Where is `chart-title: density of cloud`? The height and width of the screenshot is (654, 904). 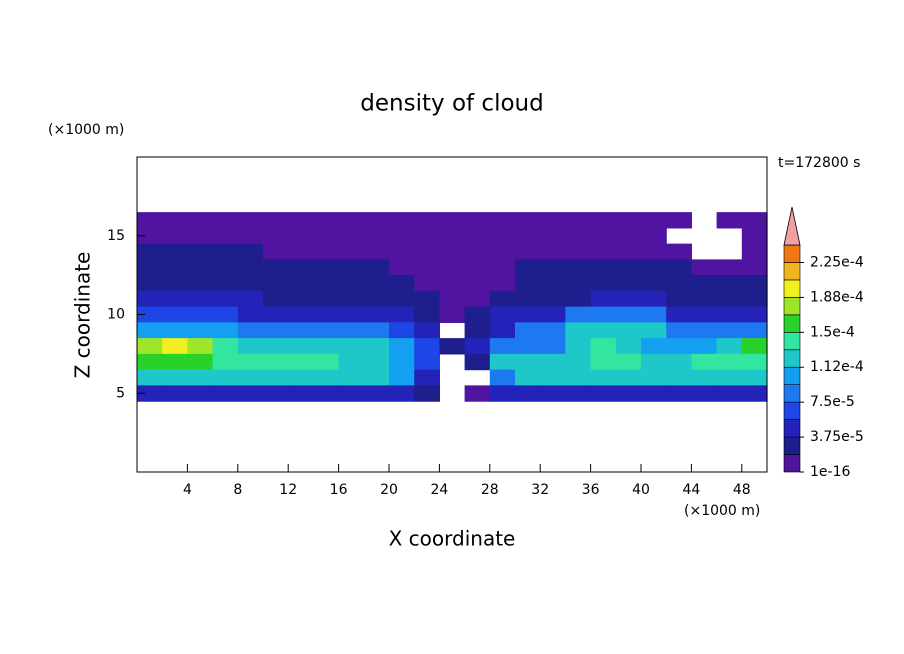
chart-title: density of cloud is located at coordinates (451, 104).